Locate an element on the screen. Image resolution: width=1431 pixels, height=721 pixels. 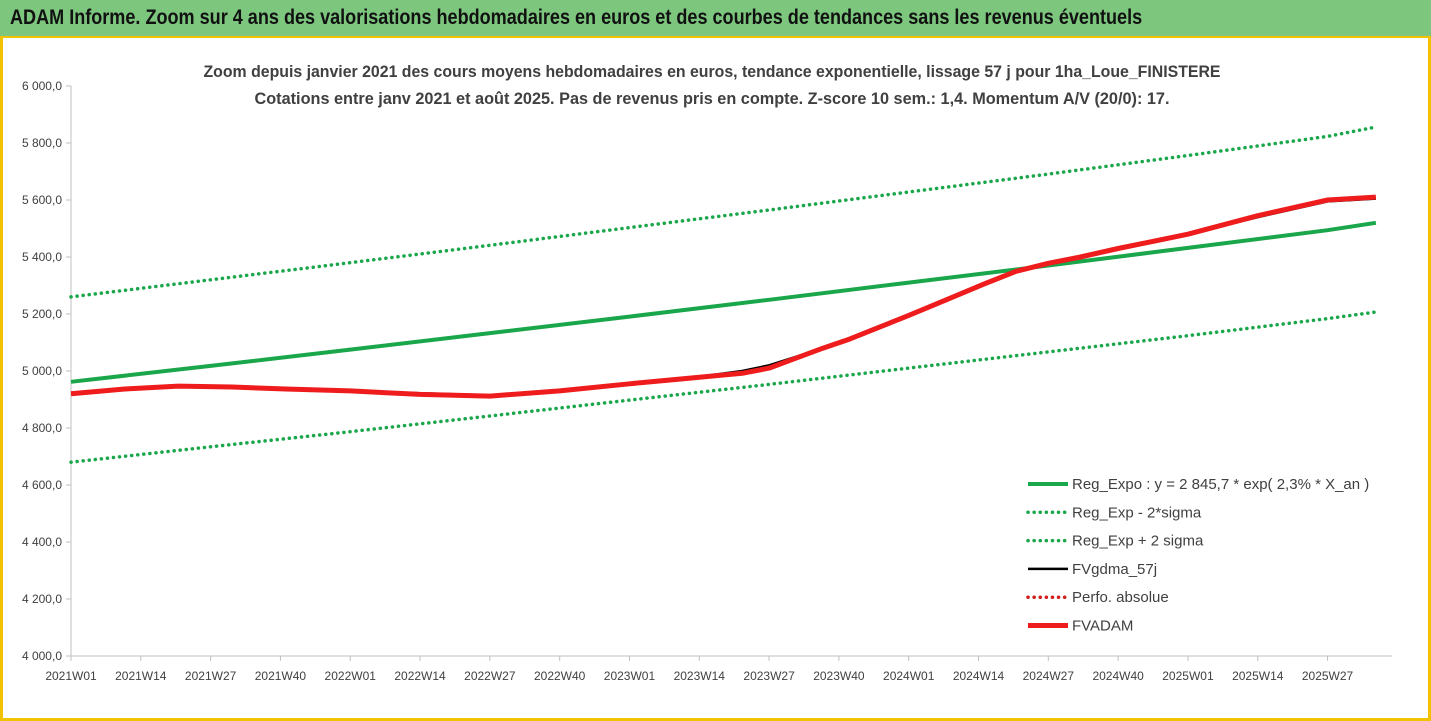
x-tick-label: 2022W40 is located at coordinates (560, 676).